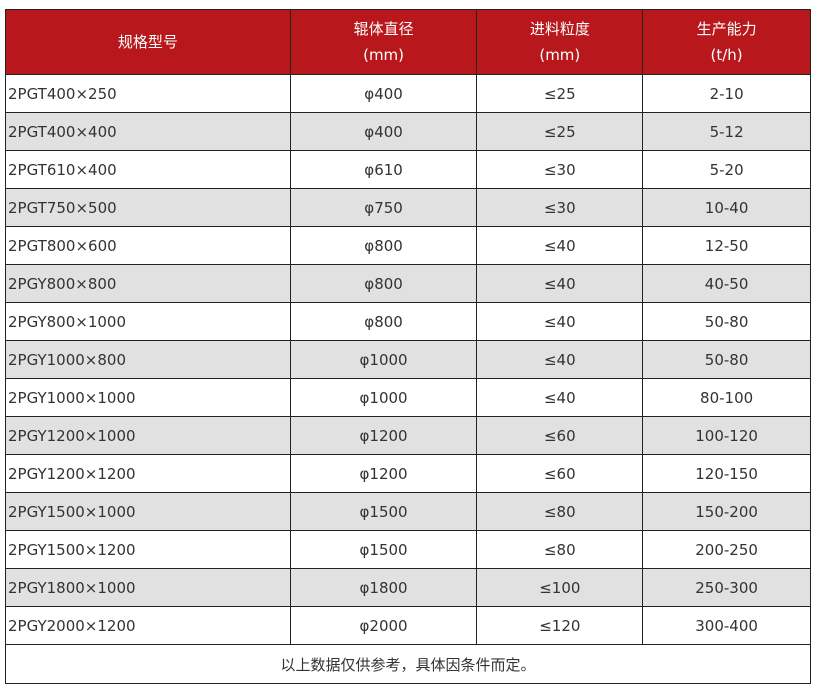 The height and width of the screenshot is (689, 816). Describe the element at coordinates (560, 587) in the screenshot. I see `table-cell: ≤100` at that location.